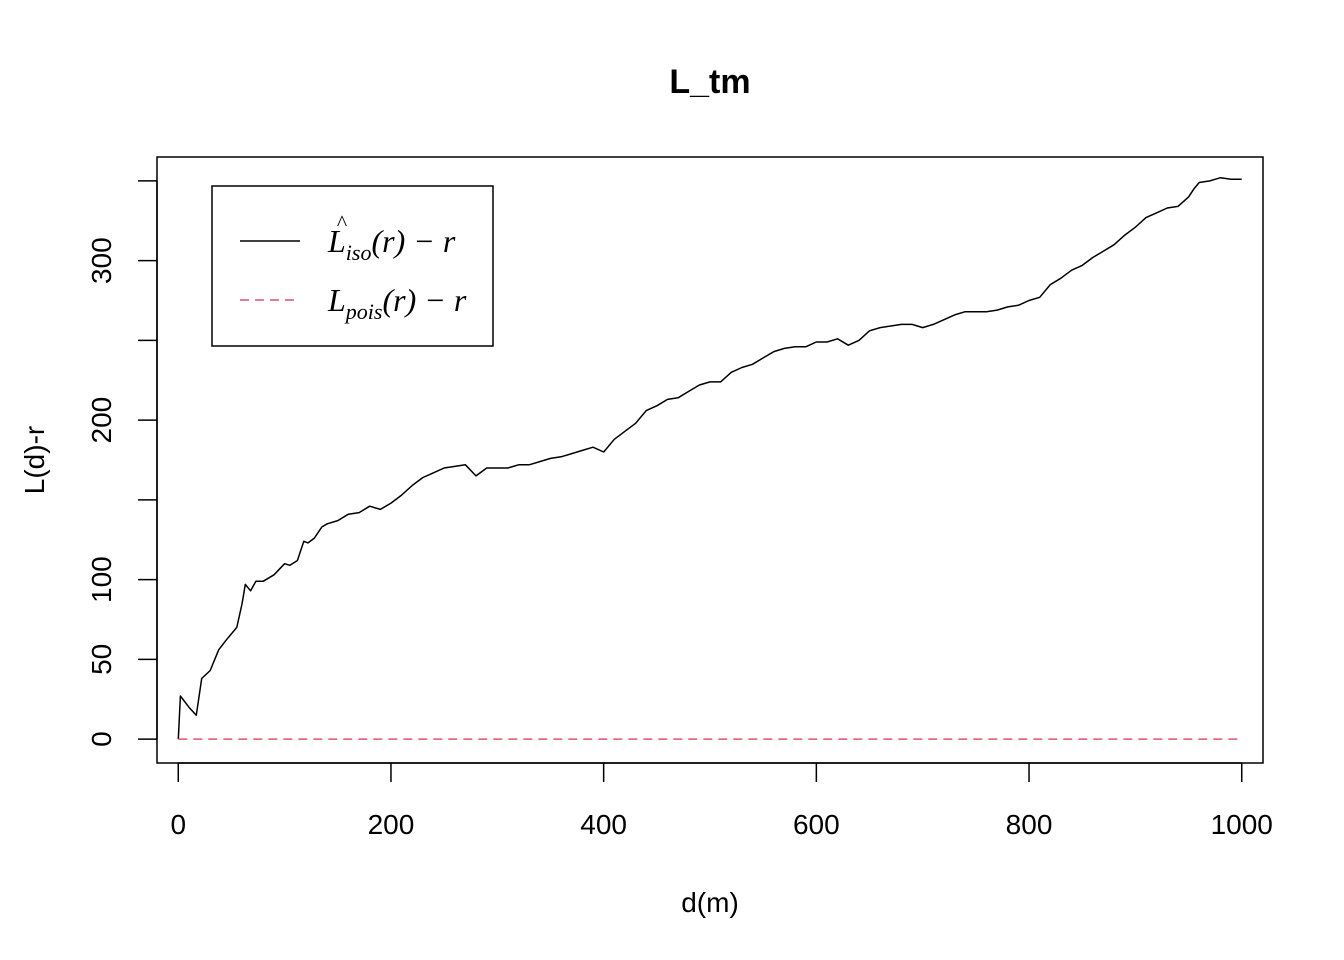 The height and width of the screenshot is (960, 1344). I want to click on x-axis: 0 200 400 600 800 1000, so click(721, 801).